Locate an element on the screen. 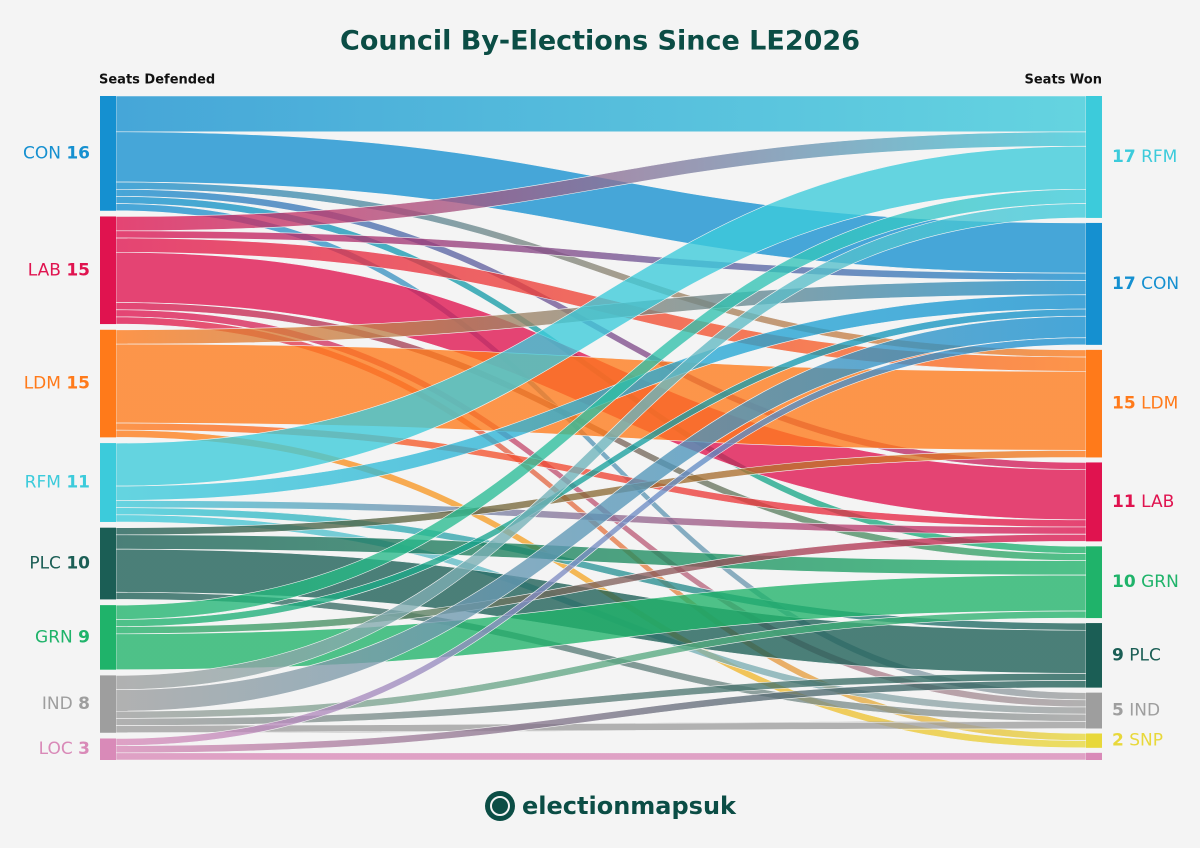 Image resolution: width=1200 pixels, height=848 pixels. right-node-label: 11 LAB is located at coordinates (1143, 502).